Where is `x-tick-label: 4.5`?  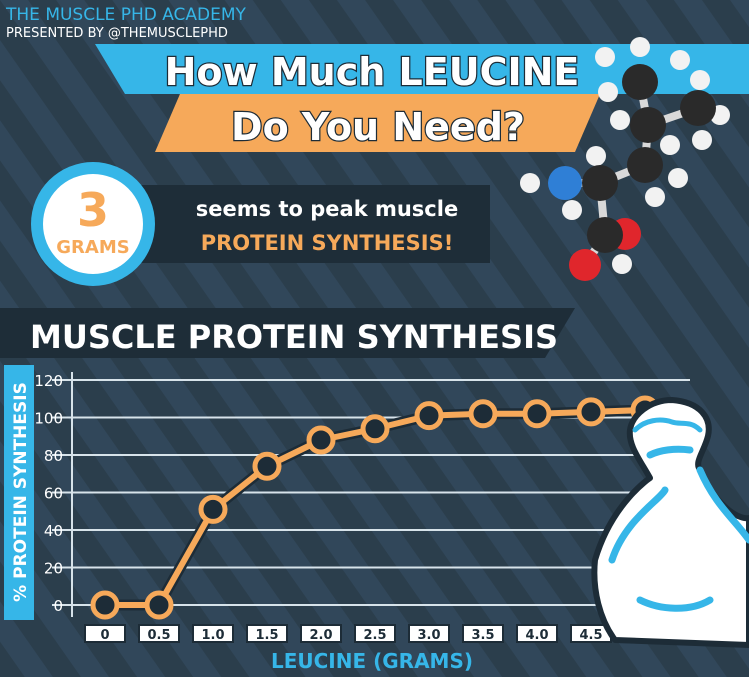
x-tick-label: 4.5 is located at coordinates (590, 635).